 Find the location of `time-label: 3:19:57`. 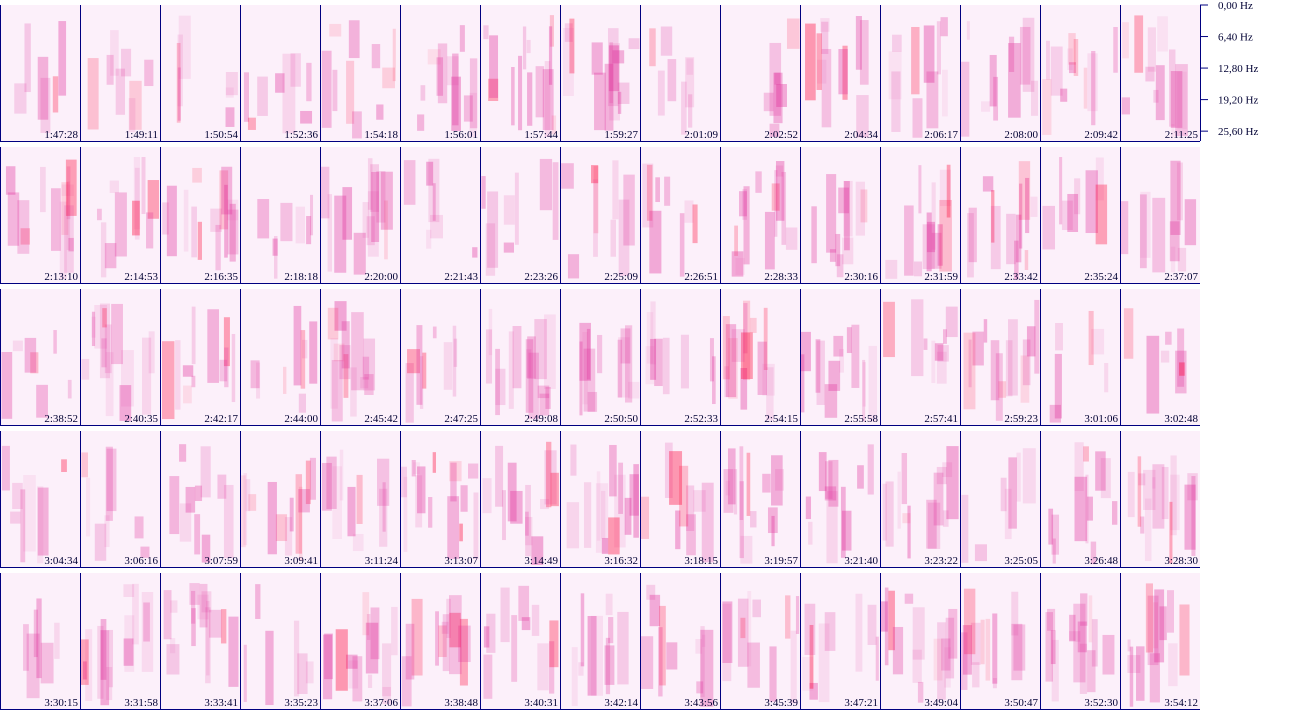

time-label: 3:19:57 is located at coordinates (781, 561).